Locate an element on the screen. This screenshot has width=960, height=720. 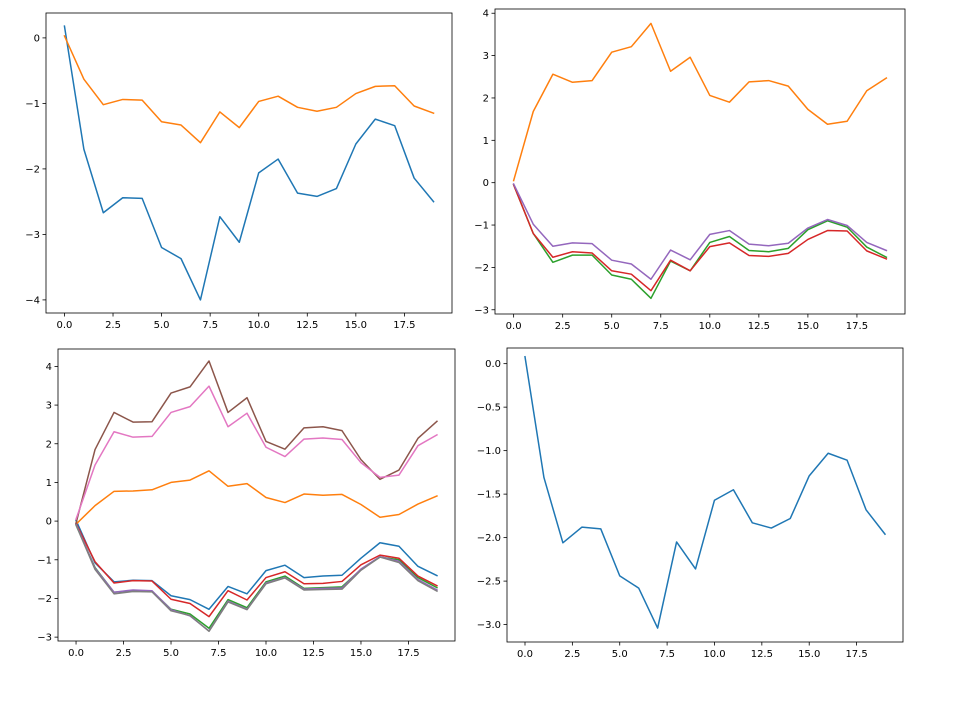
series-line-c4 is located at coordinates (700, 231).